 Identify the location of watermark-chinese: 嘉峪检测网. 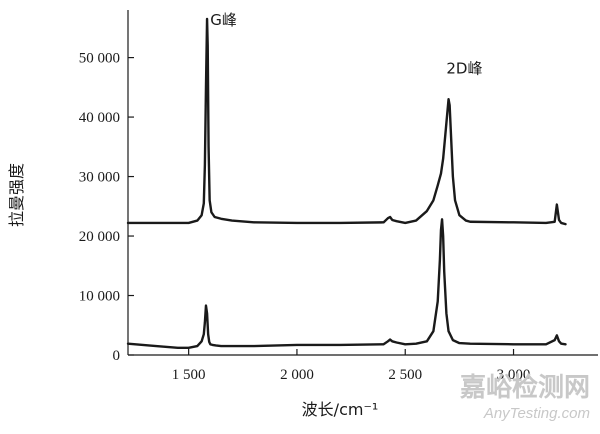
(525, 387).